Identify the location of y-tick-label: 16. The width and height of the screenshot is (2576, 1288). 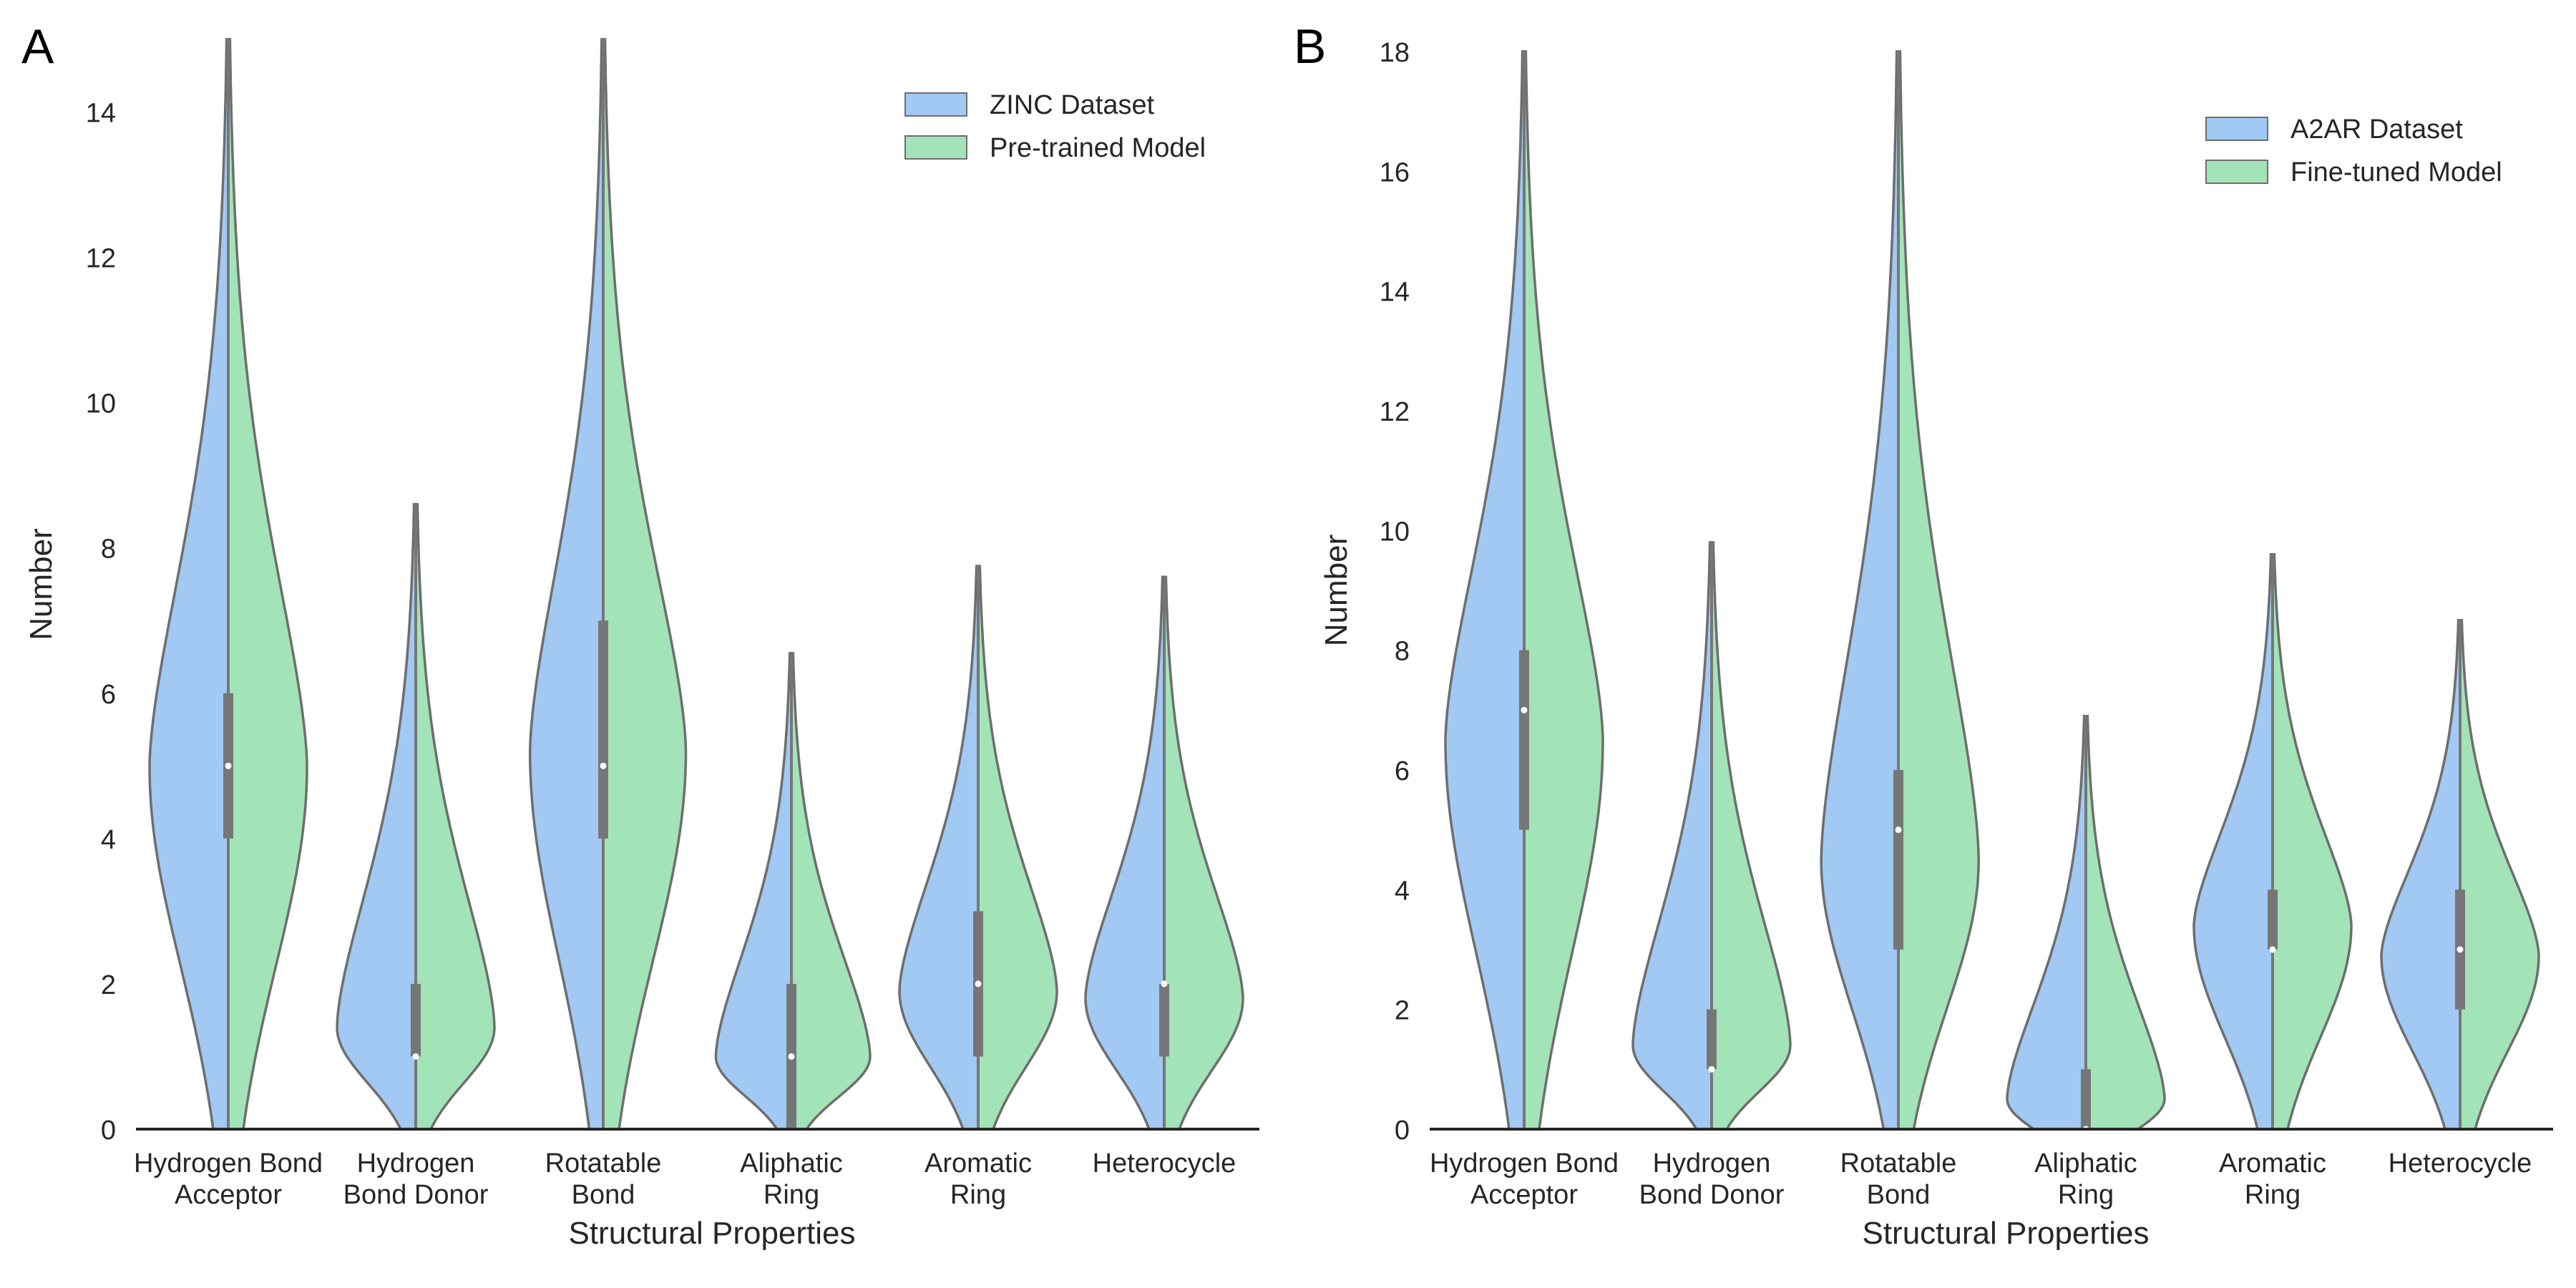
(1395, 172).